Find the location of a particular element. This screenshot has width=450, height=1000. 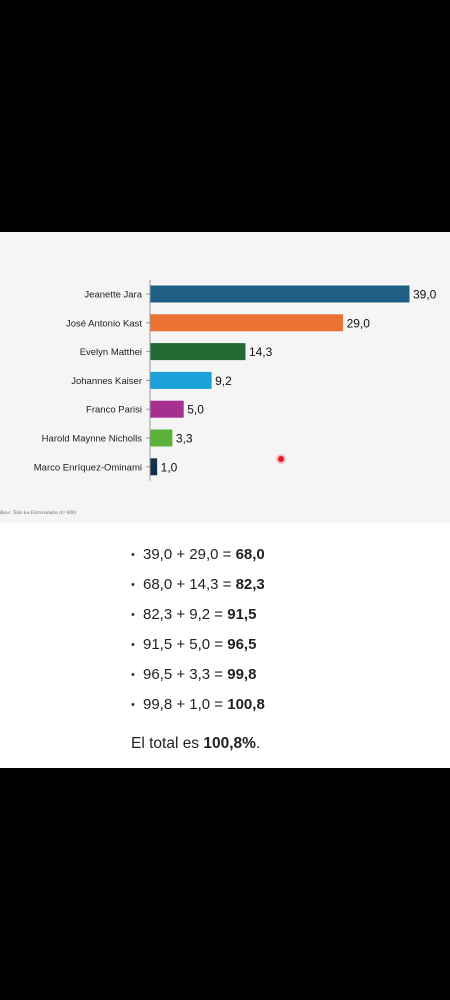

calculation-item: • 99,8 + 1,0 = 100,8 is located at coordinates (198, 710).